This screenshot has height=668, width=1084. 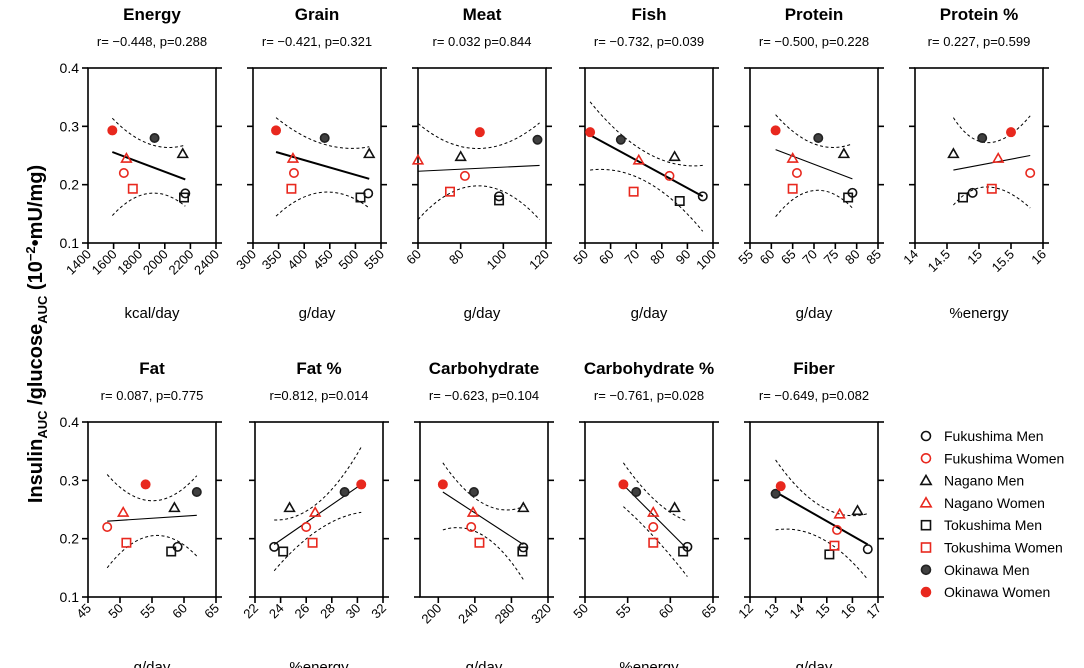 What do you see at coordinates (979, 313) in the screenshot?
I see `panel-protein-pct-xlabel: %energy` at bounding box center [979, 313].